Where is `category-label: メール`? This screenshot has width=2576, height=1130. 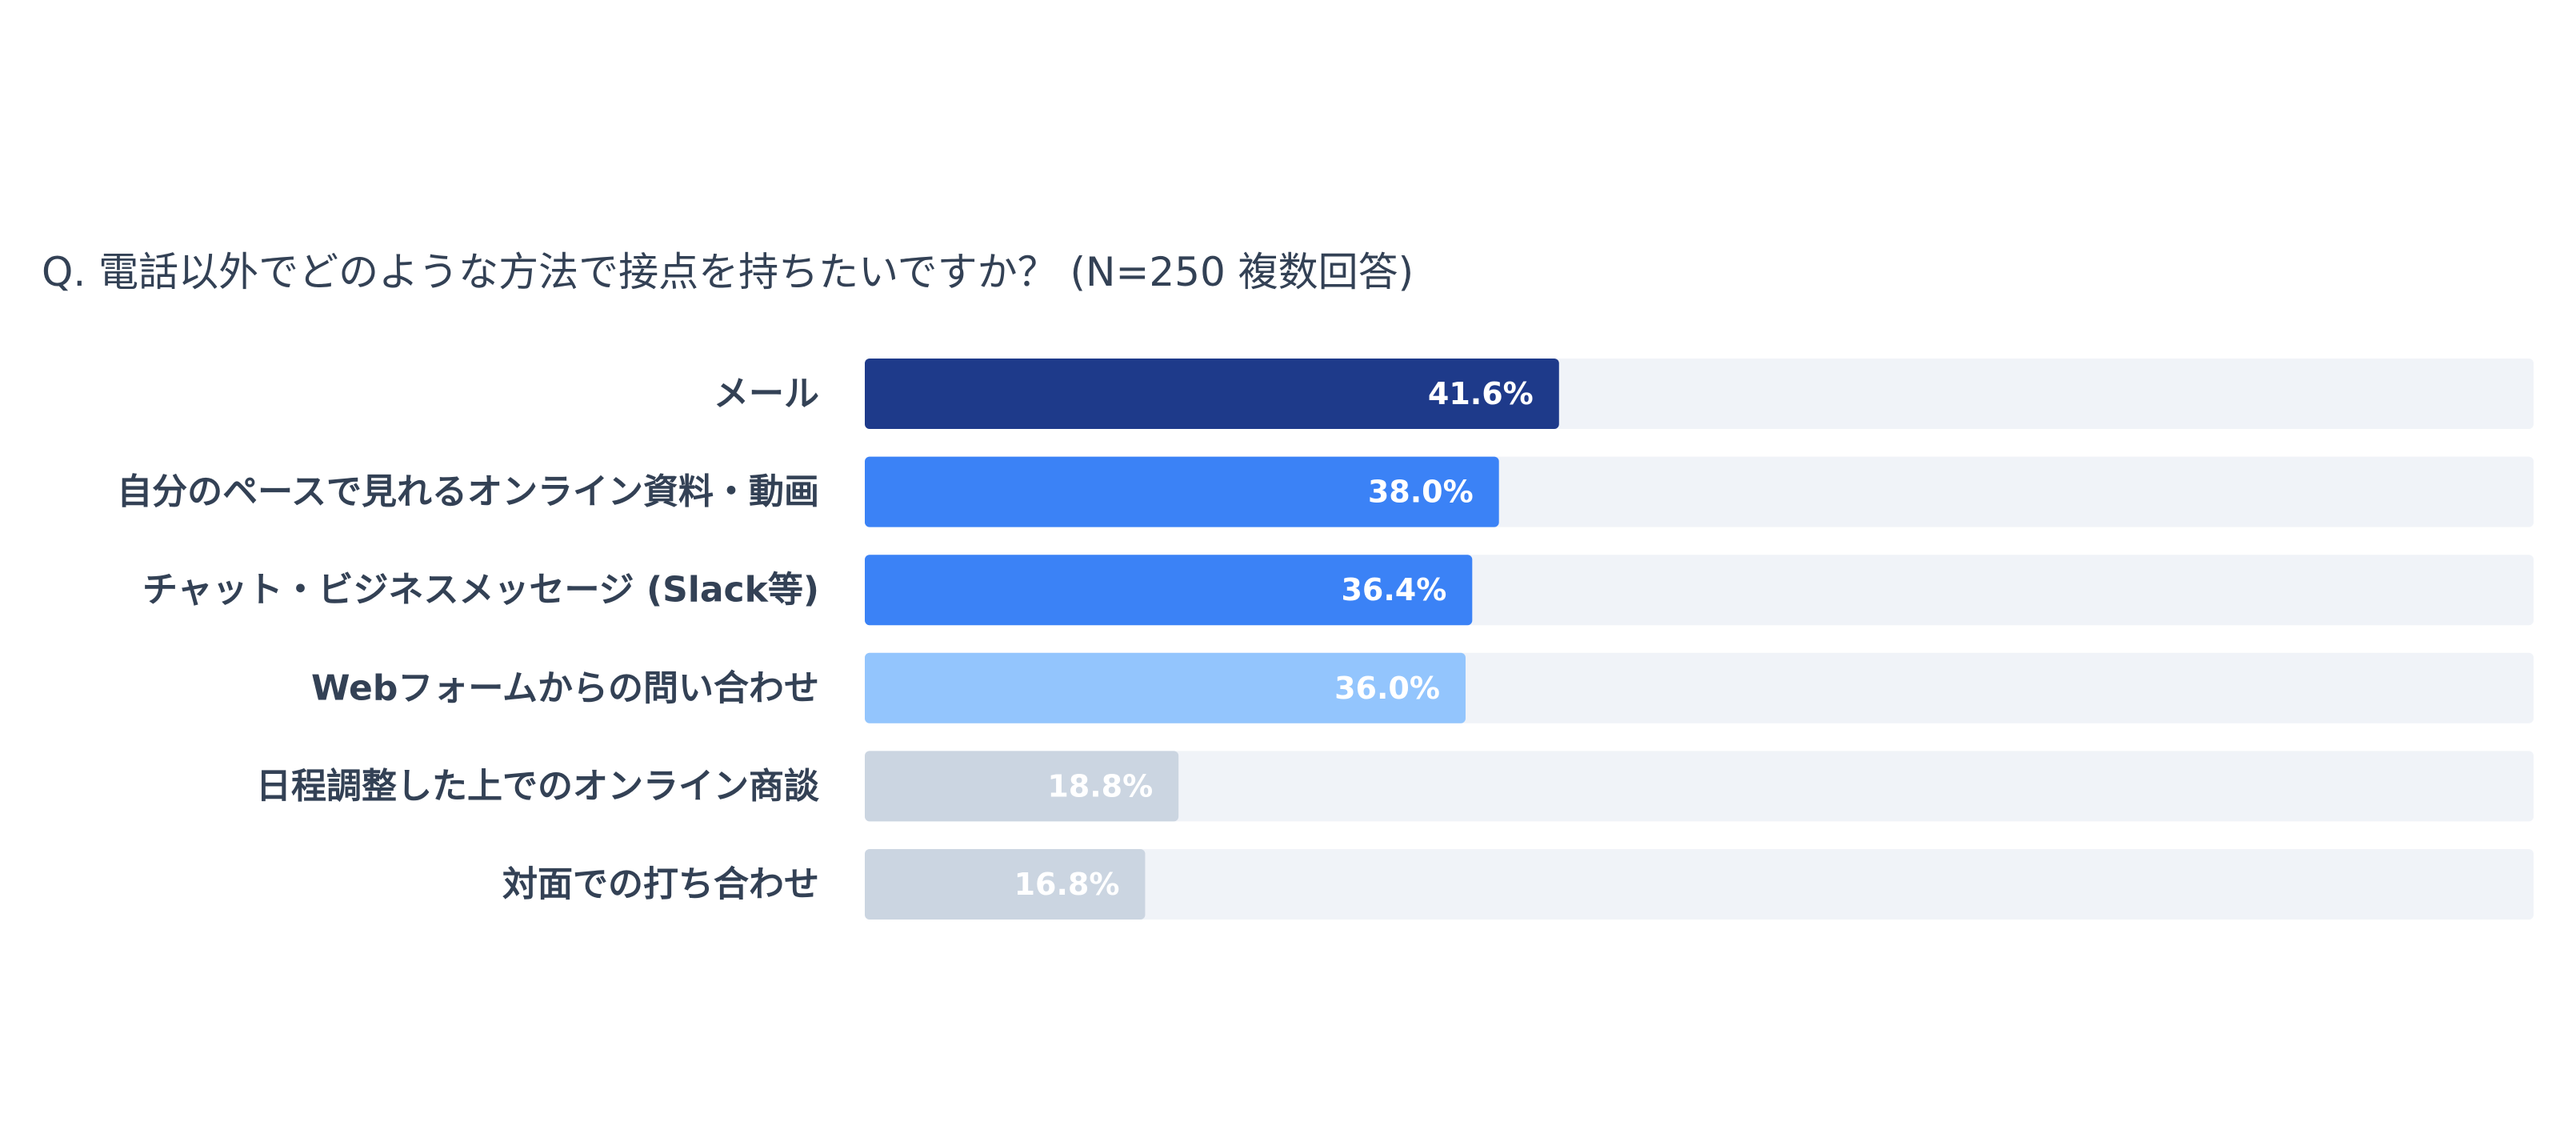 category-label: メール is located at coordinates (766, 394).